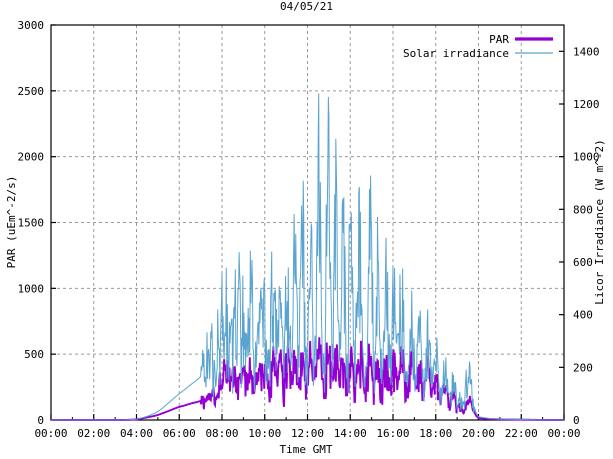  I want to click on x-tick-label: 20:00, so click(478, 433).